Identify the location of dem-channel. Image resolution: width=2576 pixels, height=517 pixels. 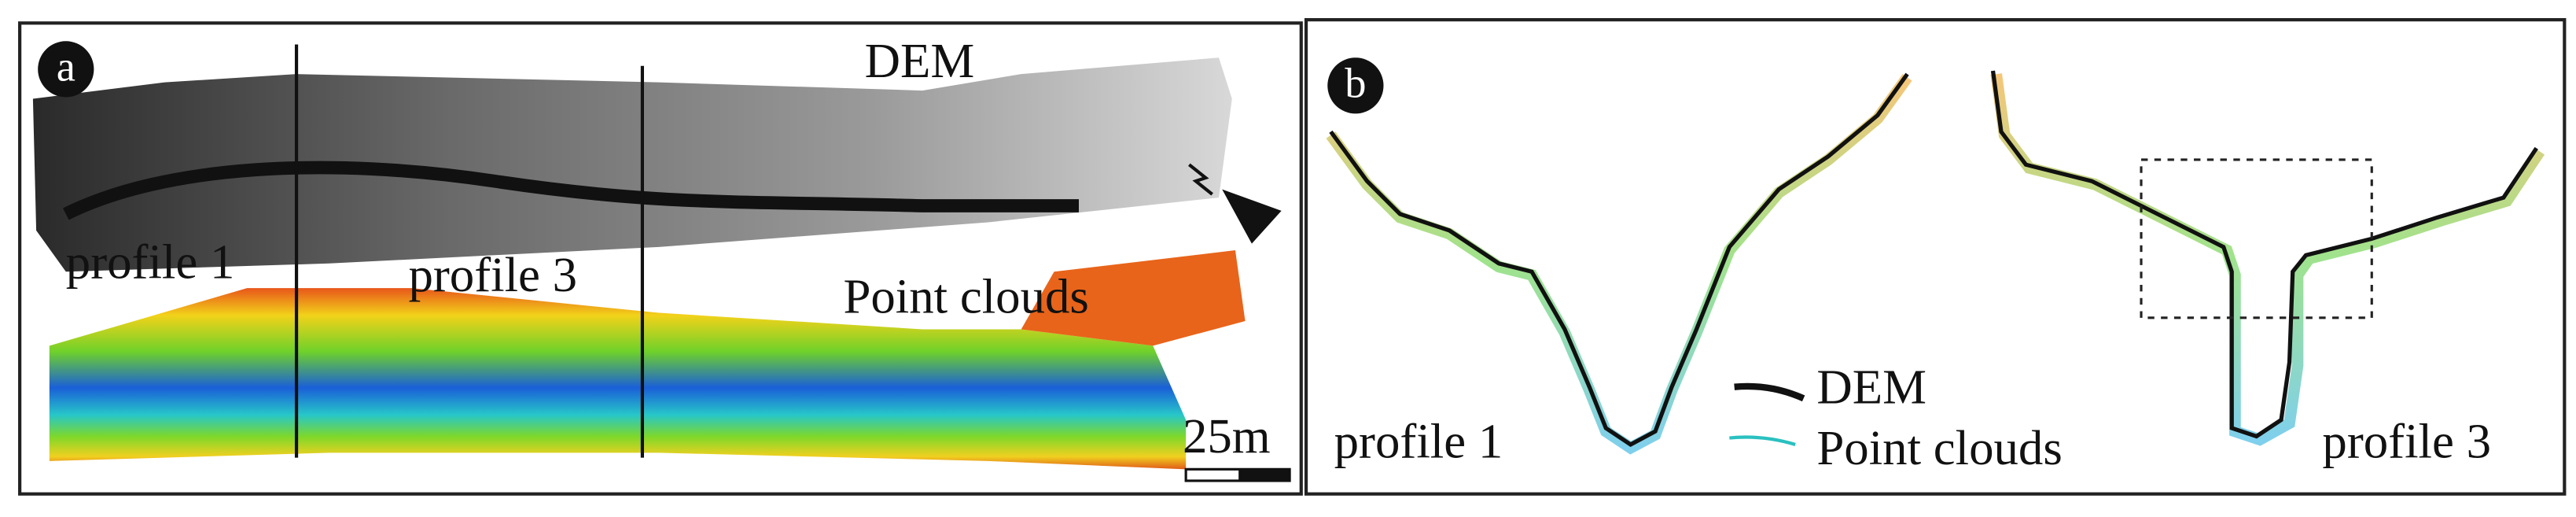
(571, 190).